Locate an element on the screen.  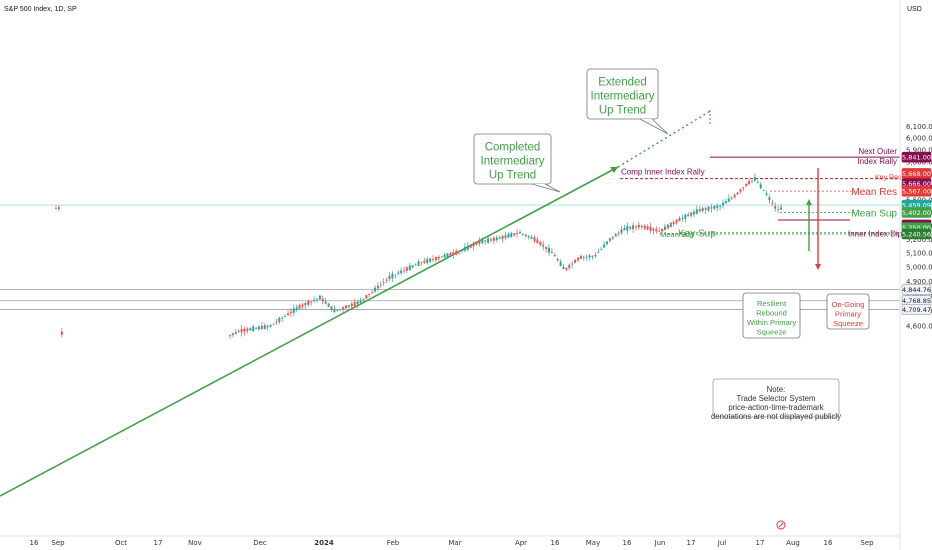
price-tag-label: 5,402.00 is located at coordinates (916, 213).